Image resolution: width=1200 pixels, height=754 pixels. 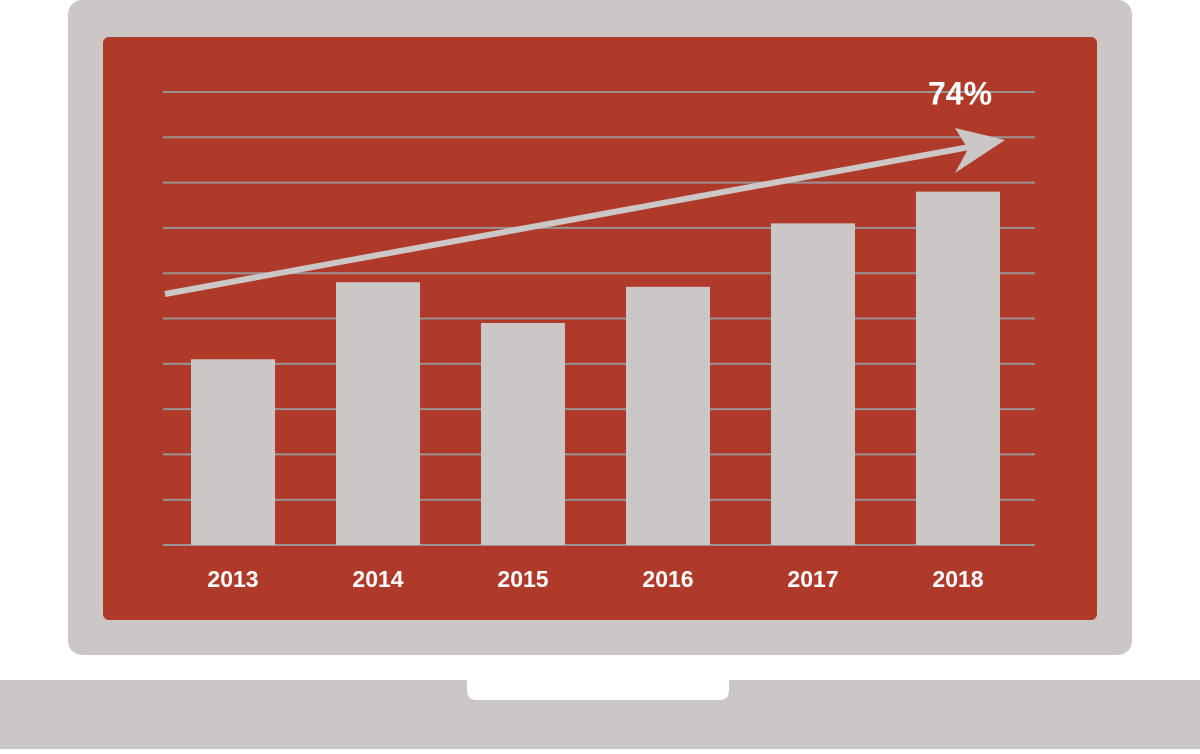 I want to click on x-tick-label: 2018, so click(x=957, y=579).